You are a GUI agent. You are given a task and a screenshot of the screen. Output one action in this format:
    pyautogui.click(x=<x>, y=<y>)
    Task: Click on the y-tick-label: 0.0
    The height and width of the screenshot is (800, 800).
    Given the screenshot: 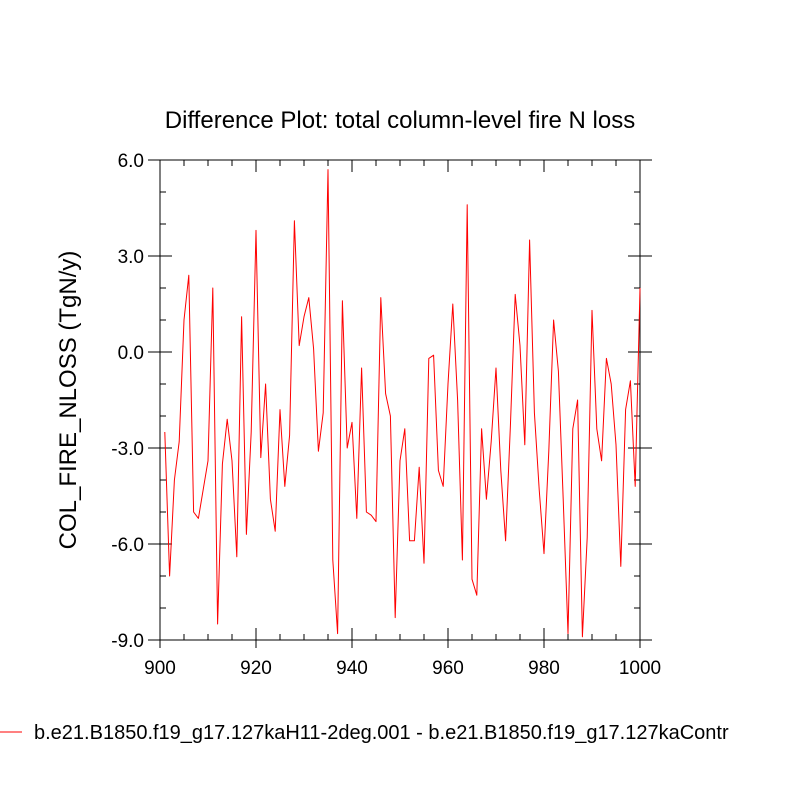 What is the action you would take?
    pyautogui.click(x=131, y=353)
    